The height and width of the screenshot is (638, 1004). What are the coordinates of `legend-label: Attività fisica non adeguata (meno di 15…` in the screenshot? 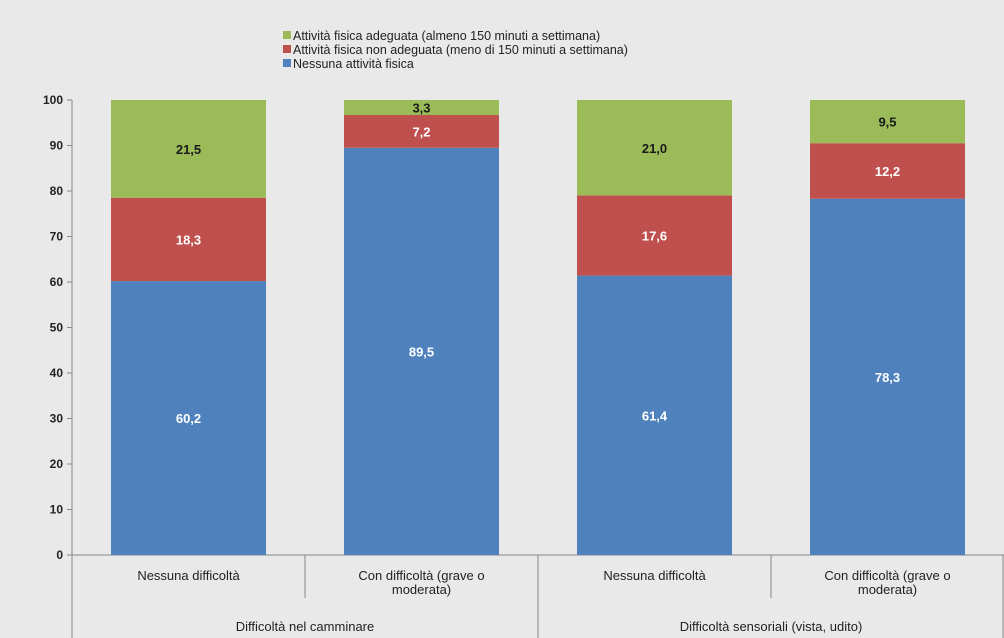 It's located at (460, 50).